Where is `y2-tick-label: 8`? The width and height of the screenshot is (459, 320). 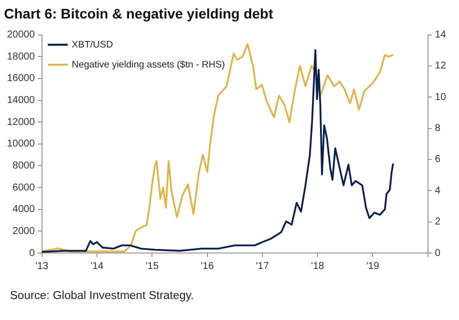 y2-tick-label: 8 is located at coordinates (437, 128).